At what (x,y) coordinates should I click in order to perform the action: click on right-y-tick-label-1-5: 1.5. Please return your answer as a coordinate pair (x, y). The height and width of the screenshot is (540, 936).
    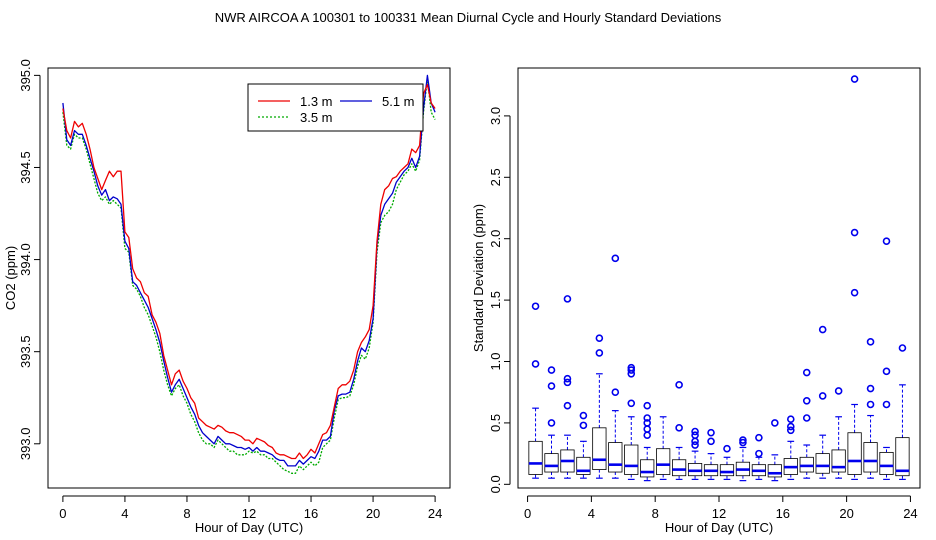
    Looking at the image, I should click on (495, 300).